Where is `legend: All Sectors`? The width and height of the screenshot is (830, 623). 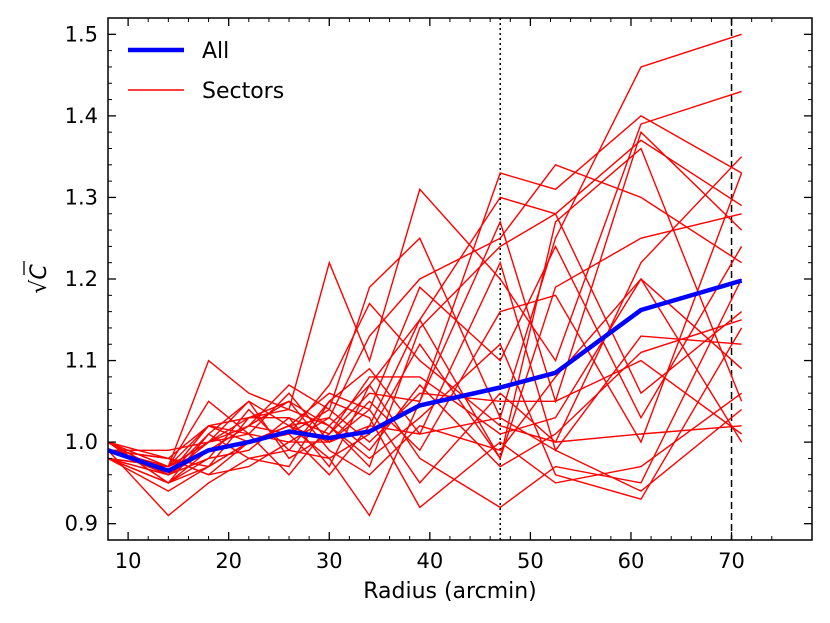
legend: All Sectors is located at coordinates (206, 71).